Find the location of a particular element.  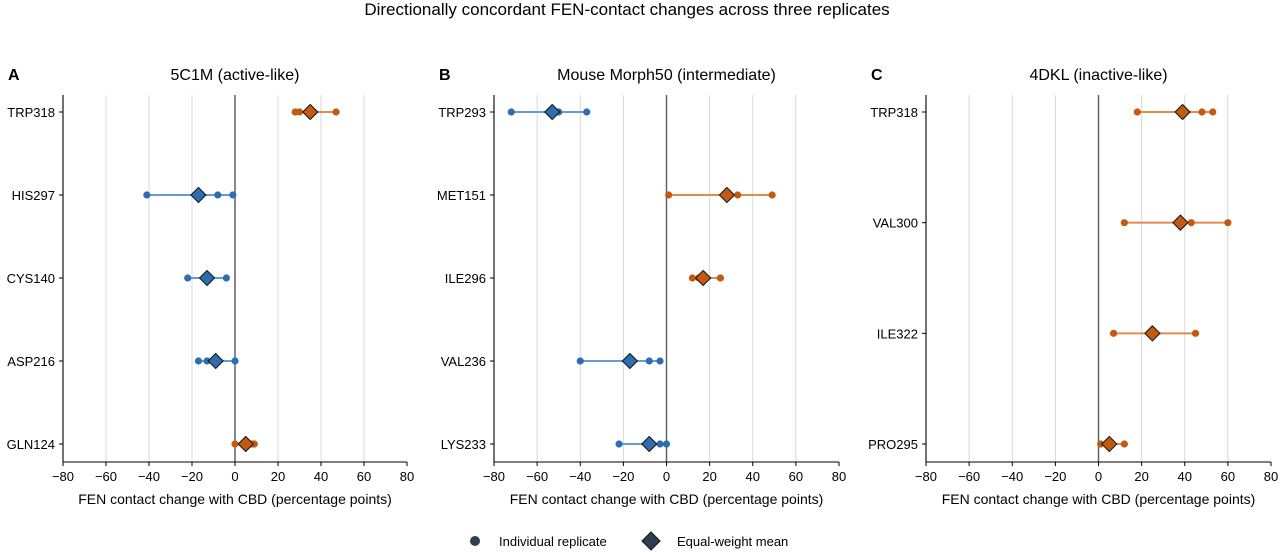

y-tick-label: MET151 is located at coordinates (461, 195).